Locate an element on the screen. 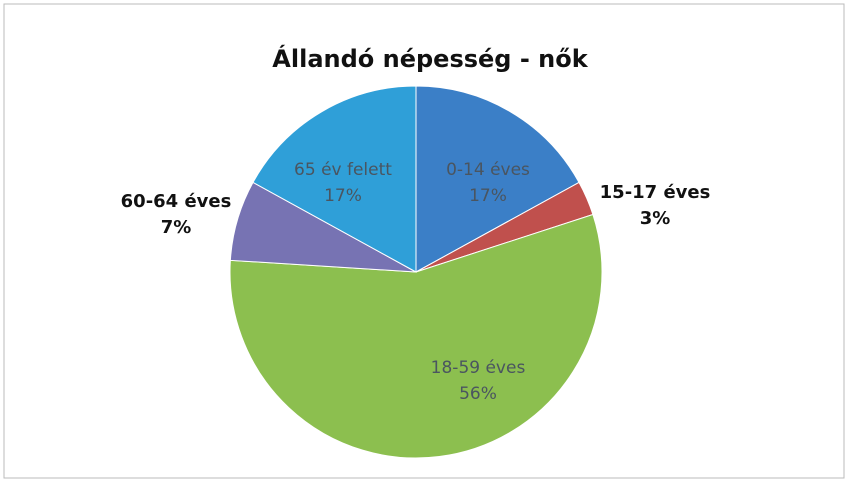 The height and width of the screenshot is (484, 849). slice-value: 56% is located at coordinates (478, 394).